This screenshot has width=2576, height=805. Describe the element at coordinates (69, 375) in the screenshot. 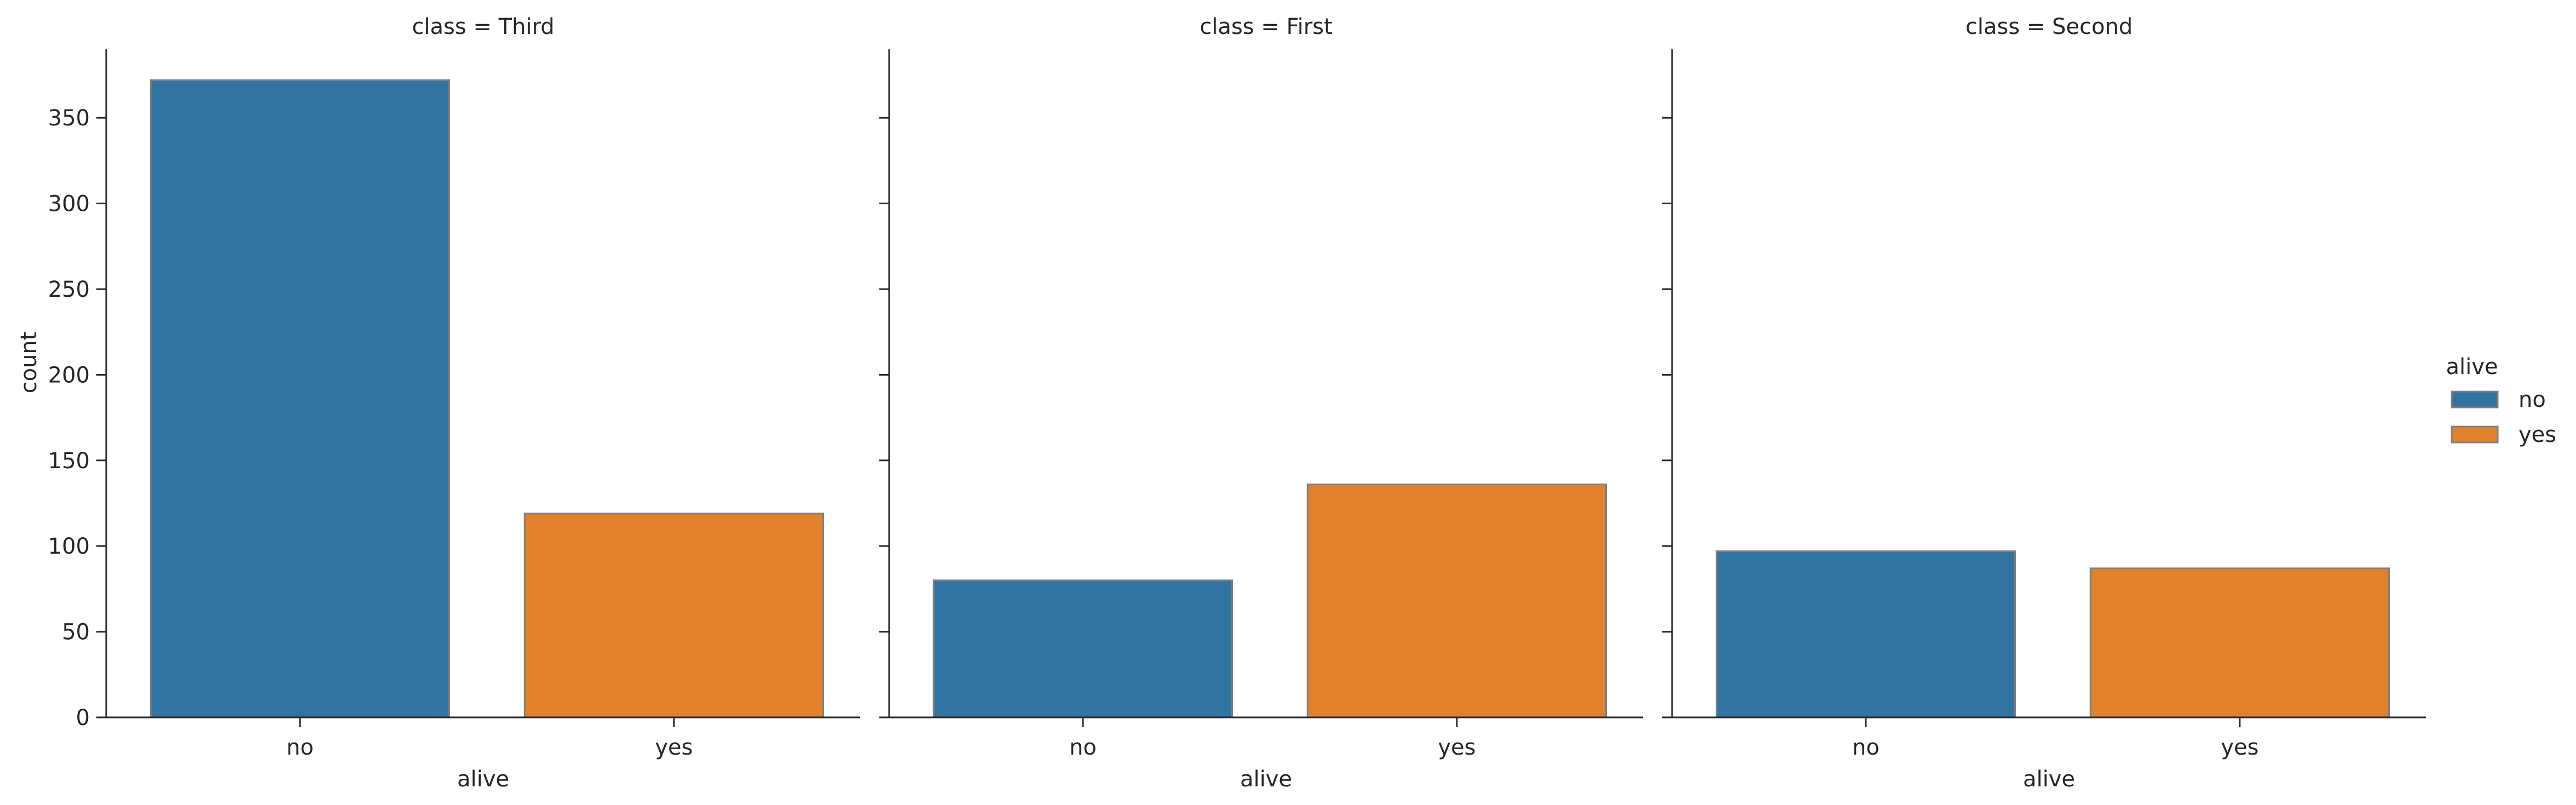

I see `y-tick-label: 200` at that location.